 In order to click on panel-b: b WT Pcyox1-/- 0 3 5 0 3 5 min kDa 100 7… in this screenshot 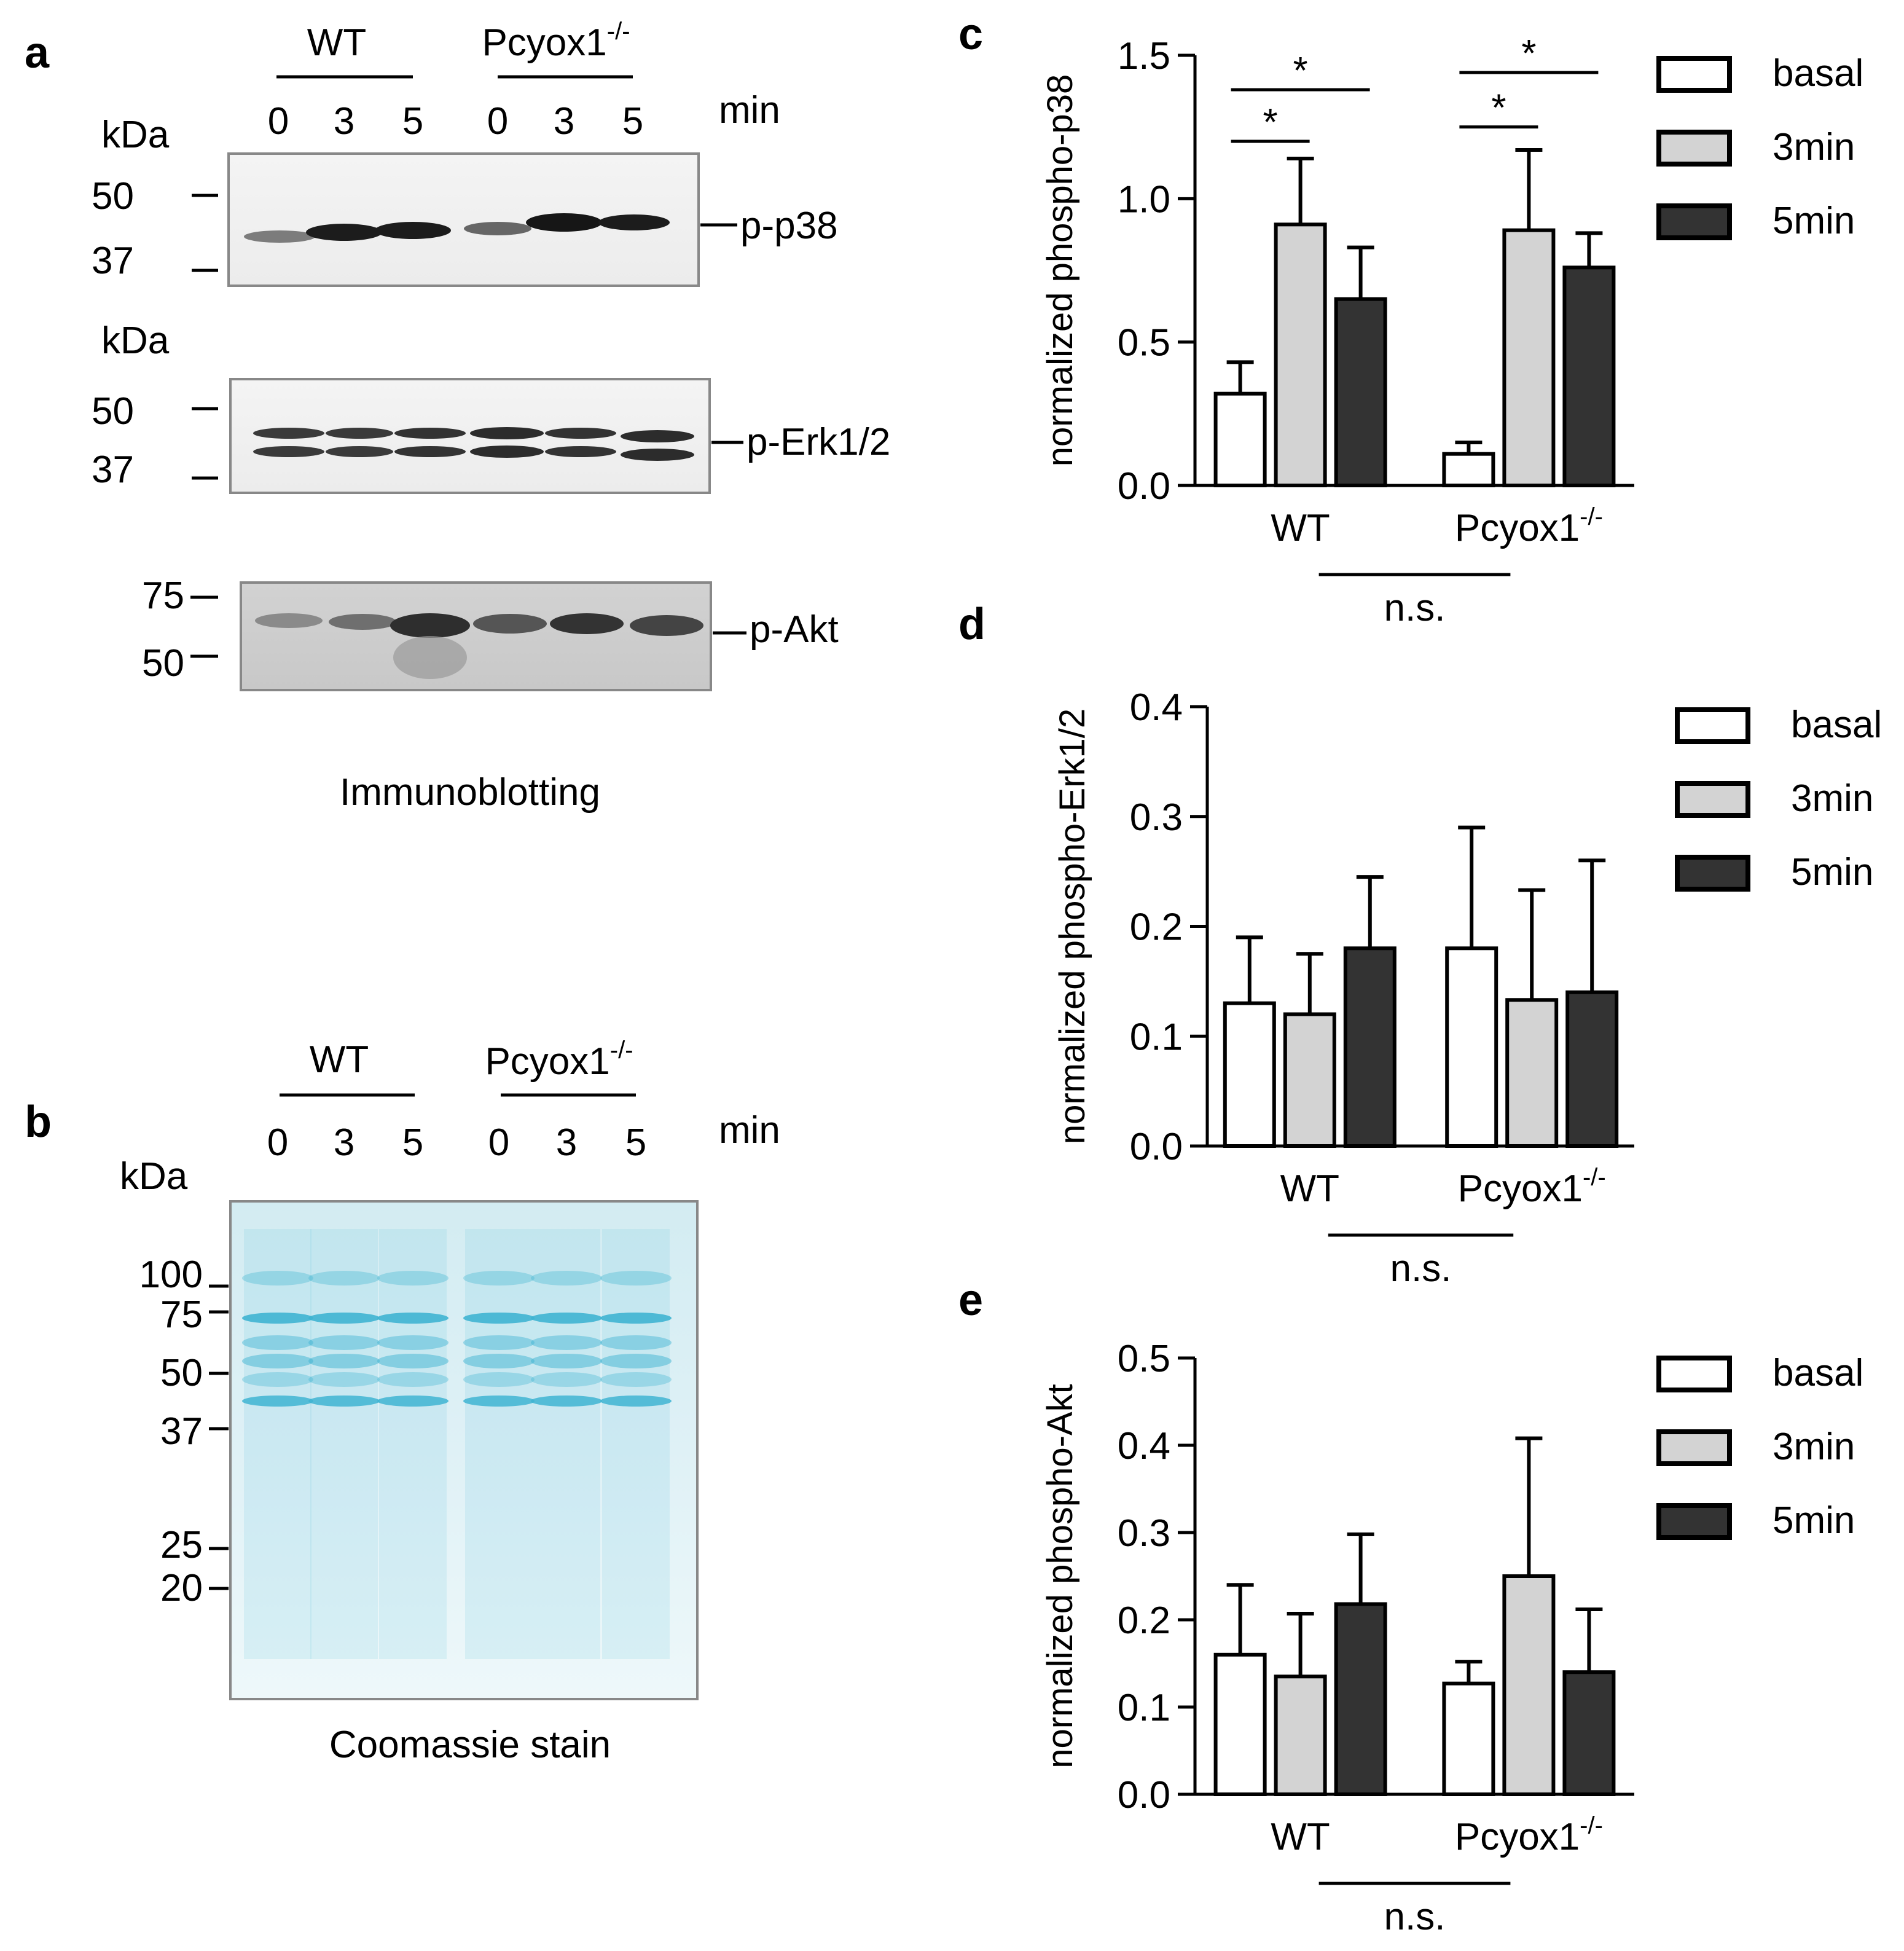, I will do `click(403, 1401)`.